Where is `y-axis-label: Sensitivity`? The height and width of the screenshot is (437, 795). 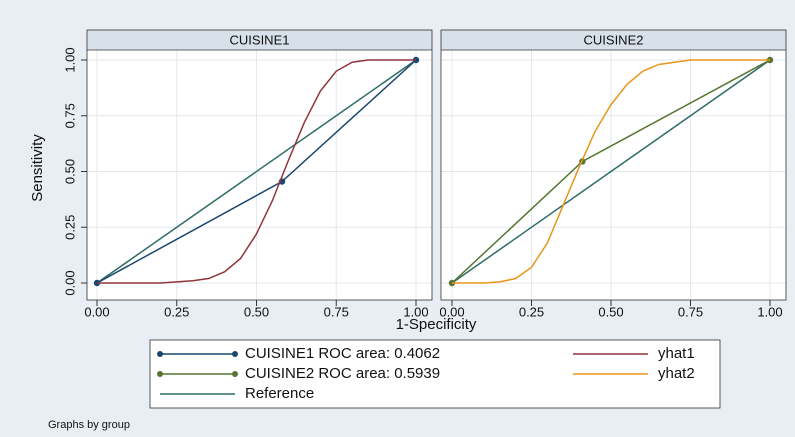 y-axis-label: Sensitivity is located at coordinates (37, 168).